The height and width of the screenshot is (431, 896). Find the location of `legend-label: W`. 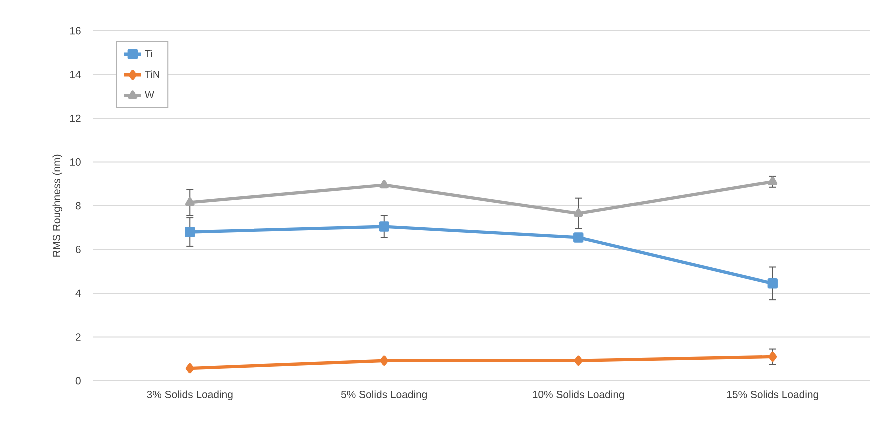

legend-label: W is located at coordinates (149, 95).